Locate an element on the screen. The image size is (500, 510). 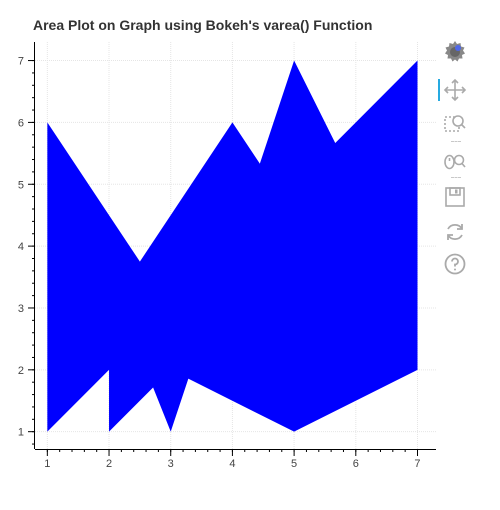
x-tick-label: 6 is located at coordinates (356, 464).